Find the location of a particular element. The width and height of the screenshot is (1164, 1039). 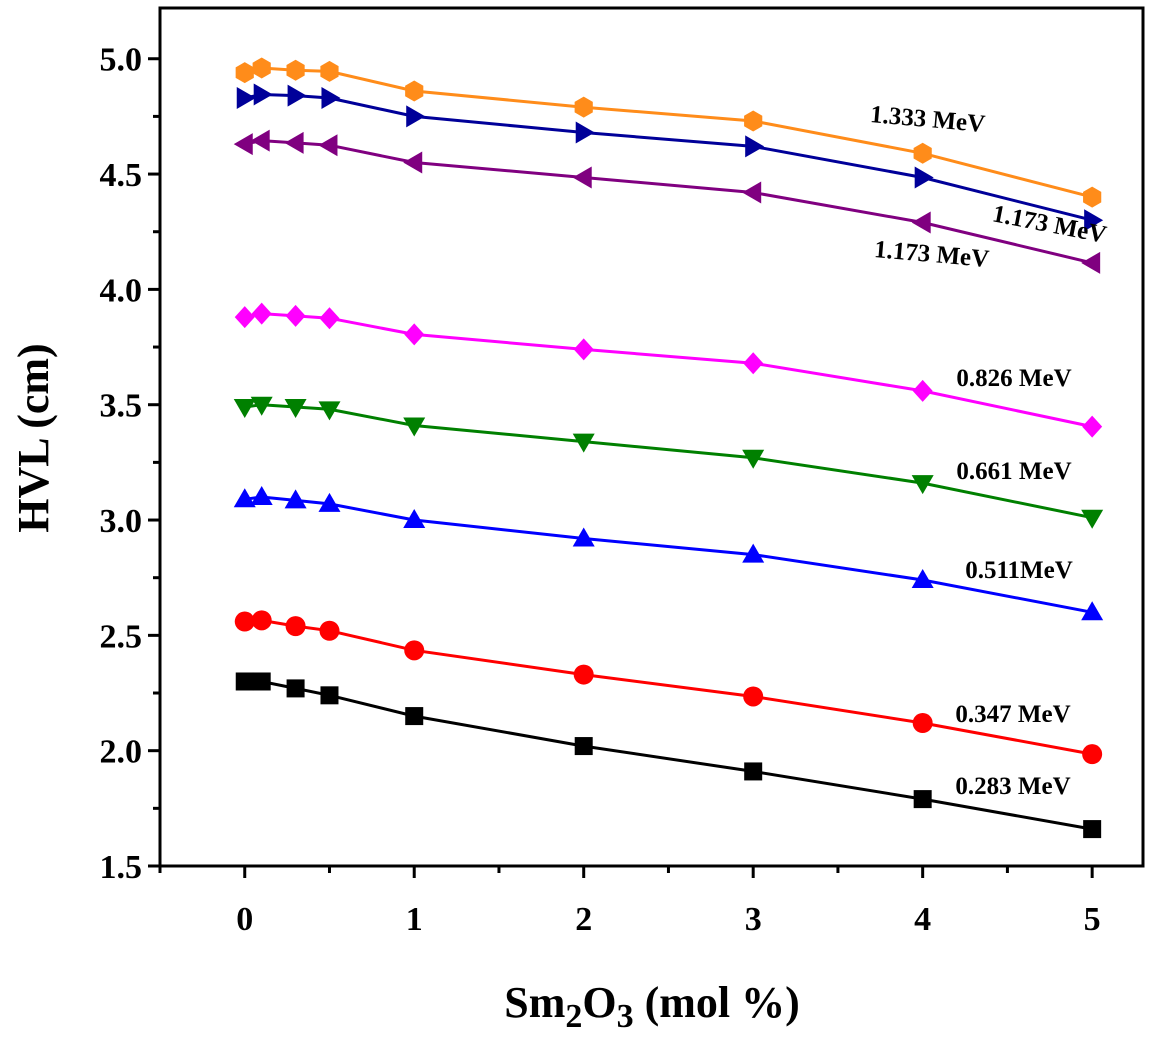

series-label: 1.333 MeV is located at coordinates (927, 119).